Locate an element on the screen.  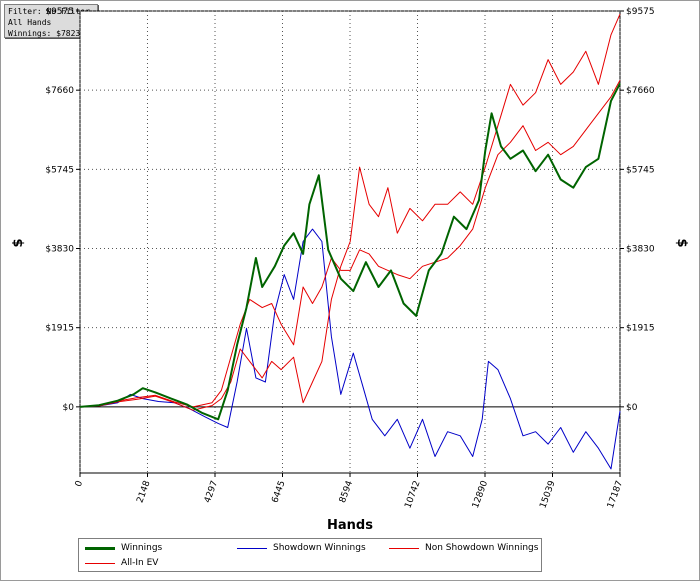
winnings-line: Winnings: $7823.96 is located at coordinates (51, 33).